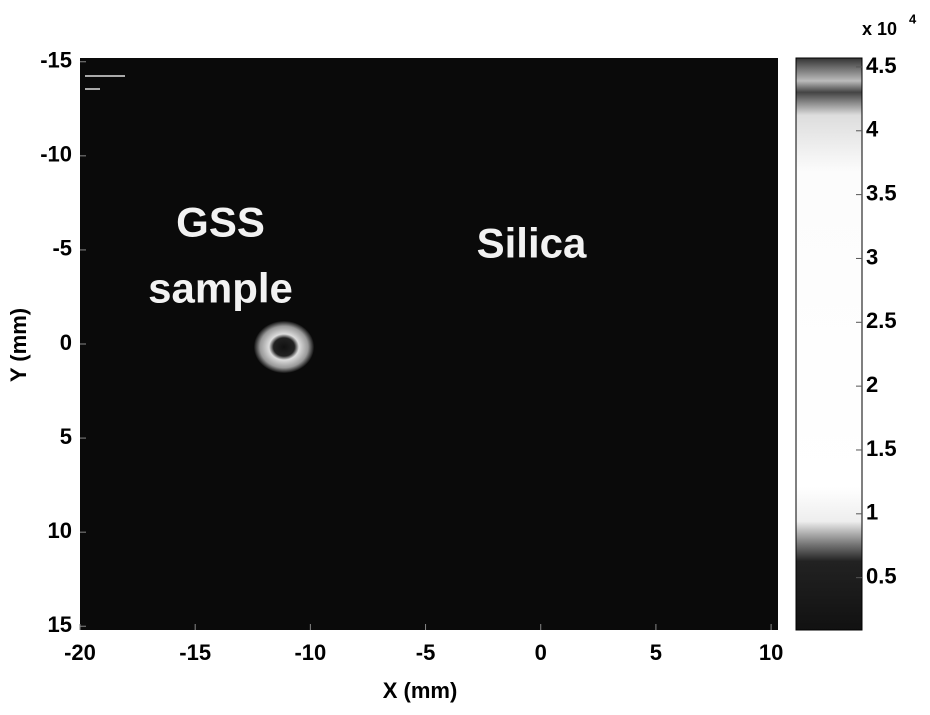 The image size is (930, 715). I want to click on sample-spot, so click(284, 347).